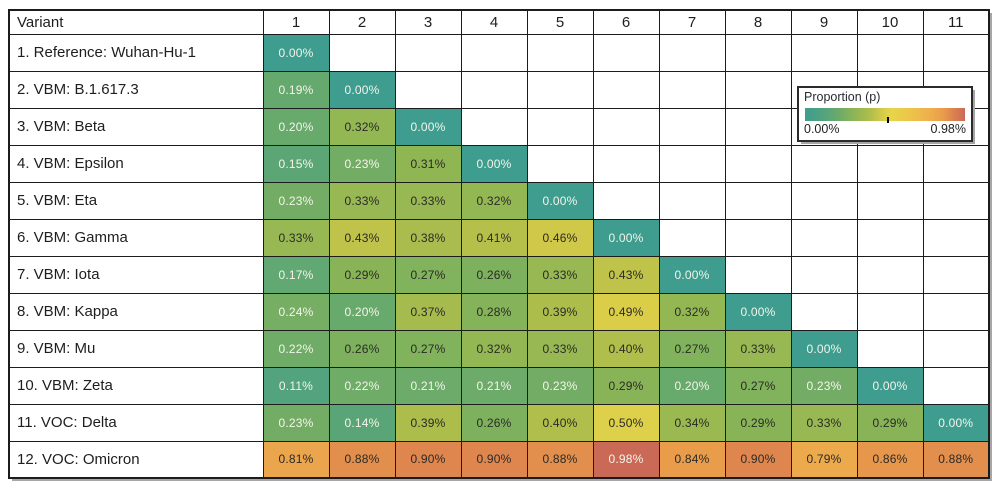  Describe the element at coordinates (494, 237) in the screenshot. I see `value-cell: 0.41%` at that location.